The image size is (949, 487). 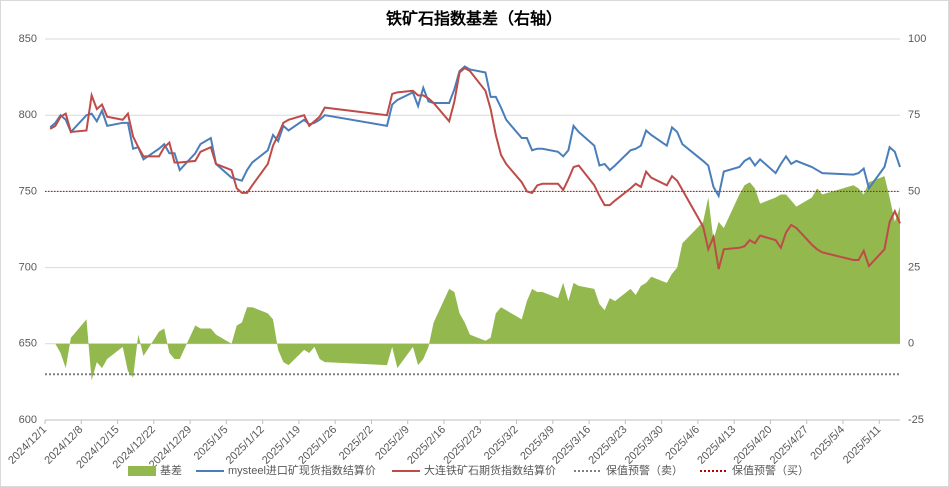 I want to click on y2-tick-label: 0, so click(x=911, y=344).